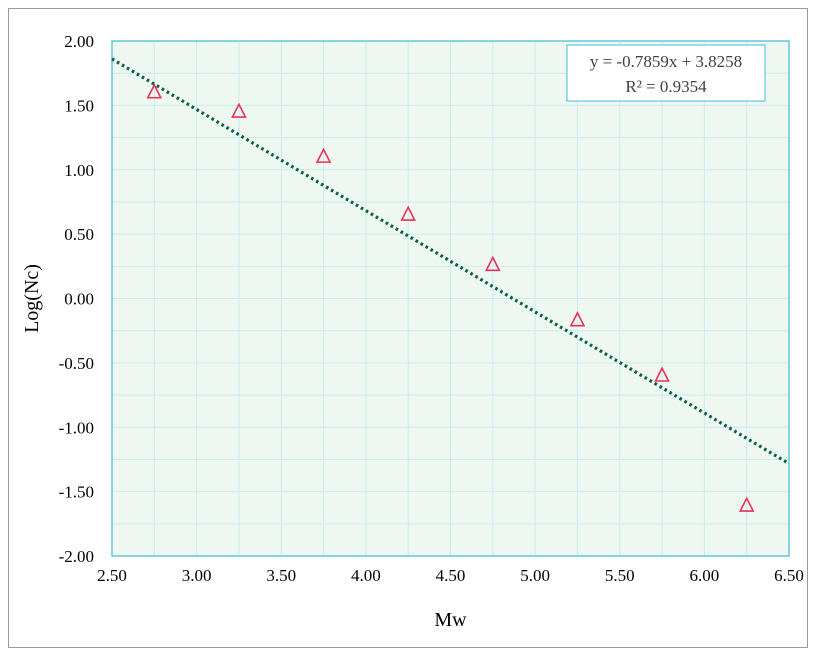  I want to click on x-tick-label: 5.50, so click(620, 575).